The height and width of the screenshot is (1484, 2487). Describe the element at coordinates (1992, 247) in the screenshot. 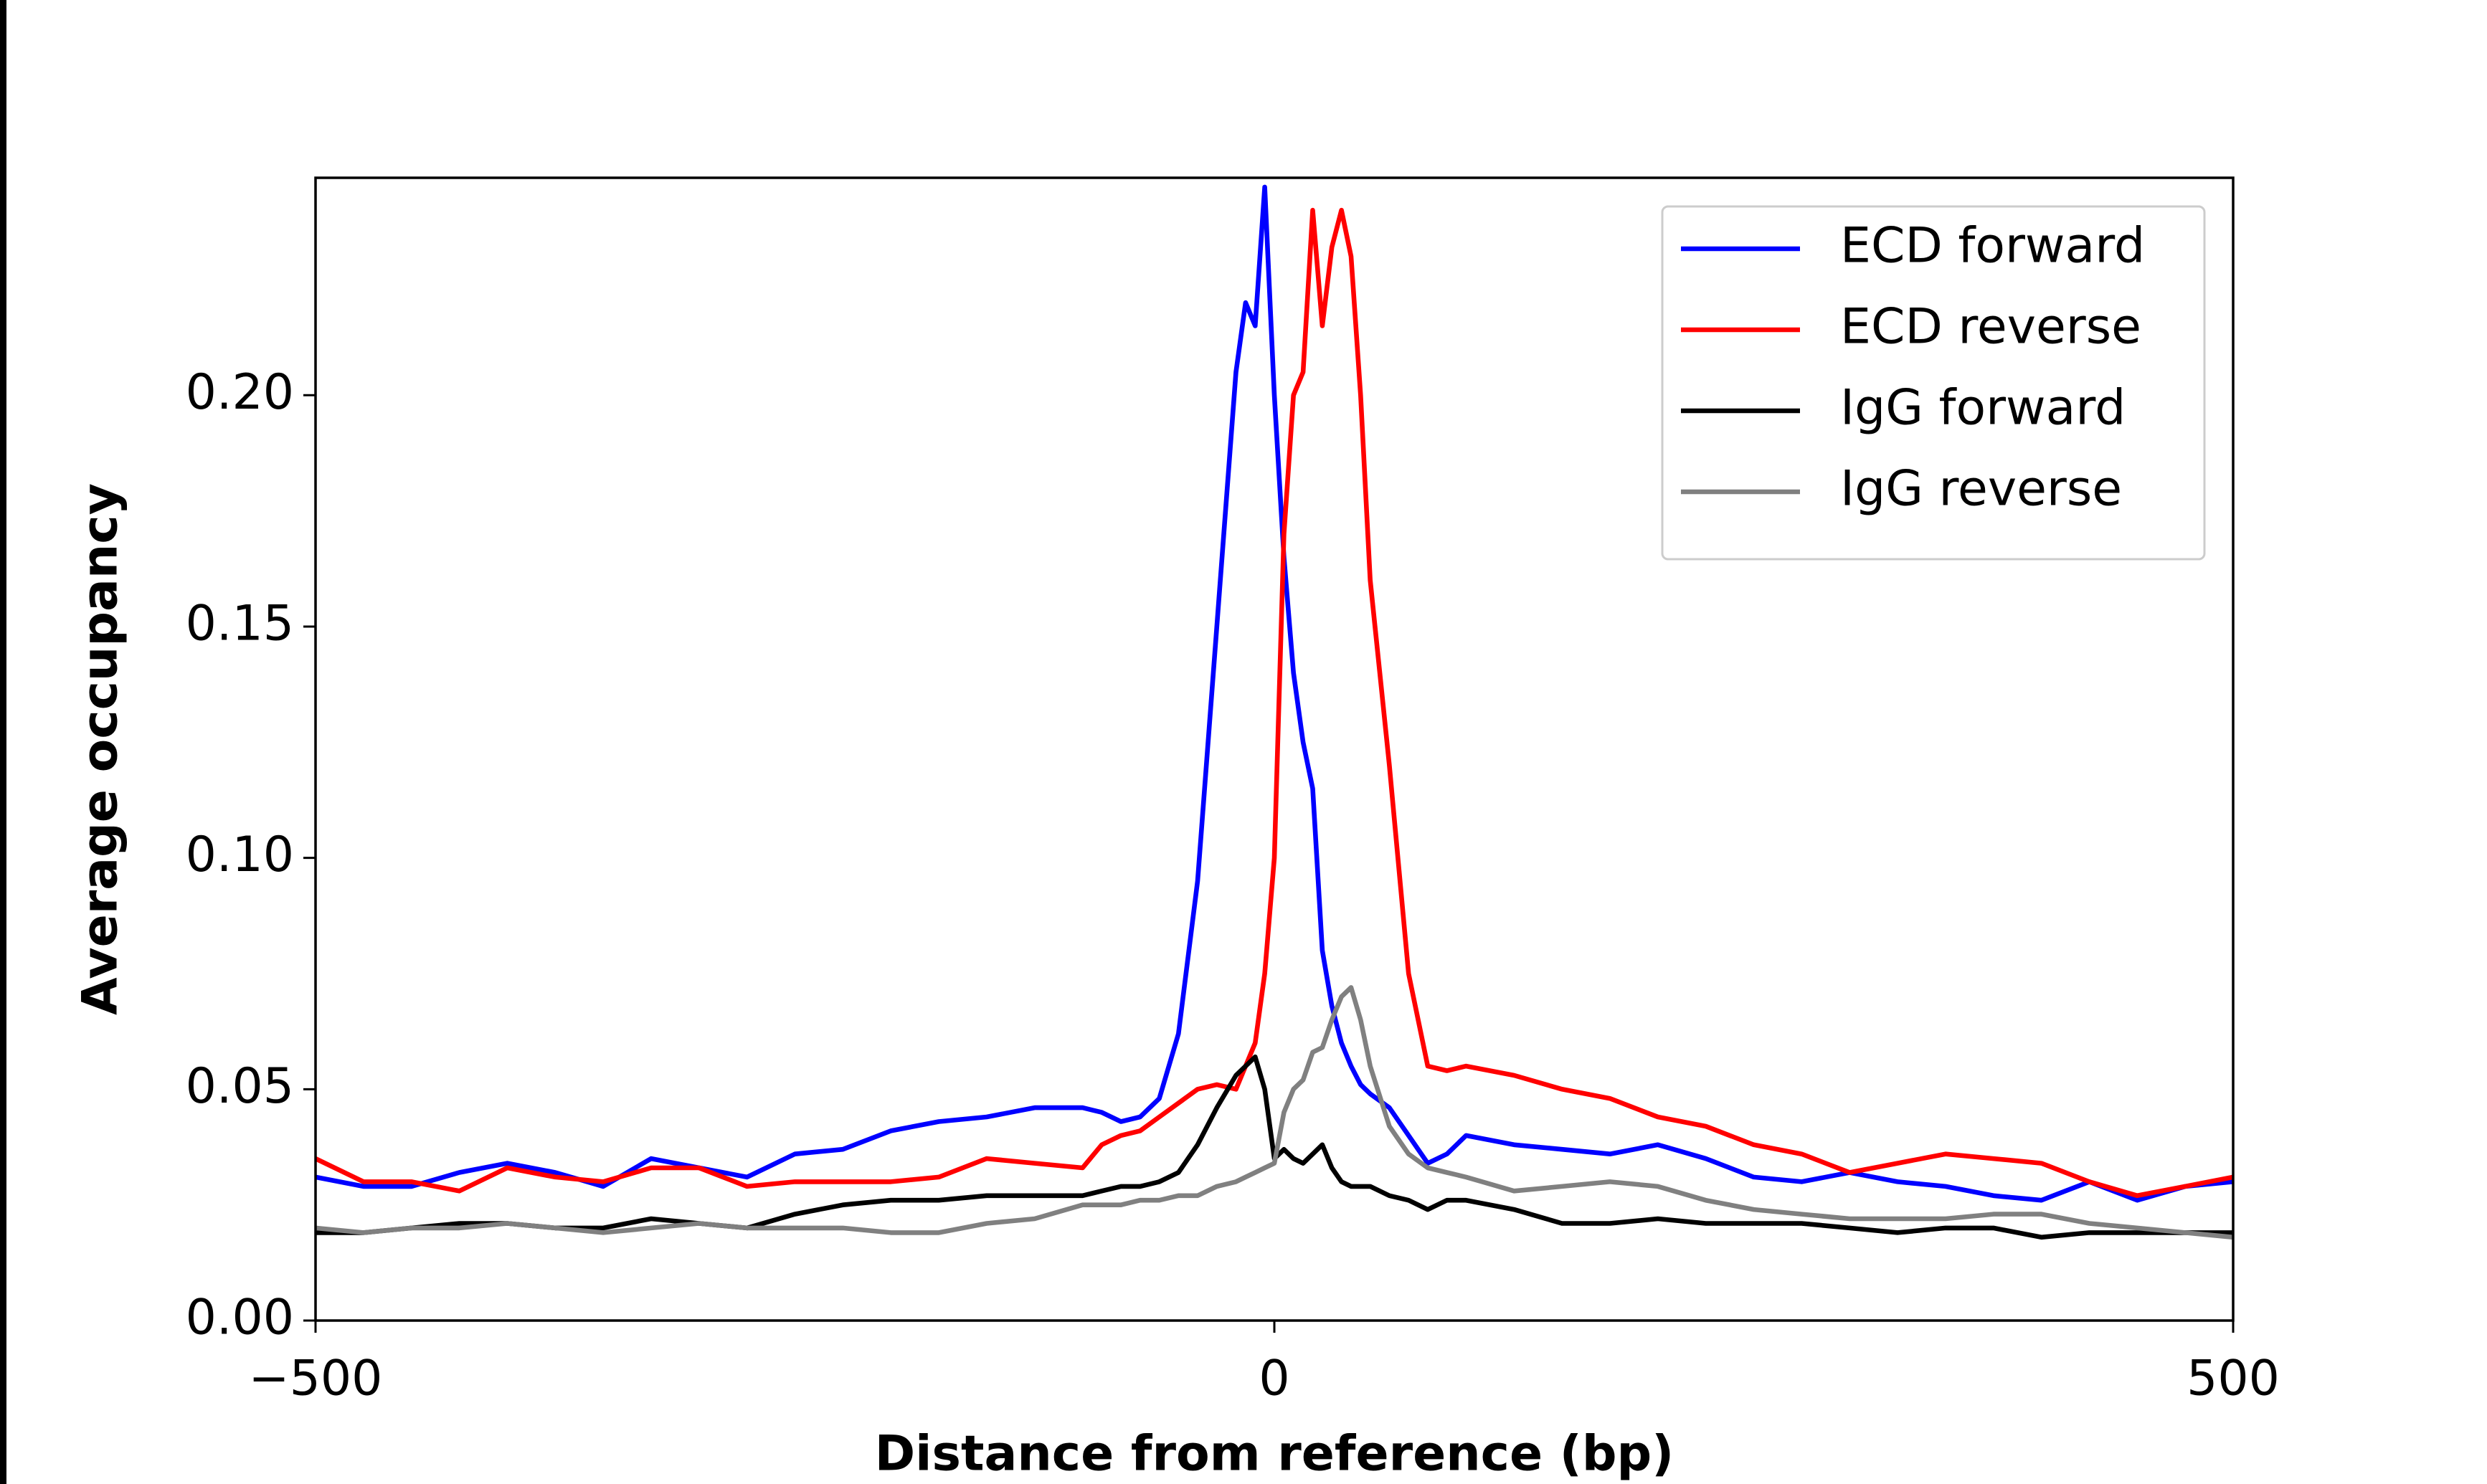

I see `legend-label: ECD forward` at that location.